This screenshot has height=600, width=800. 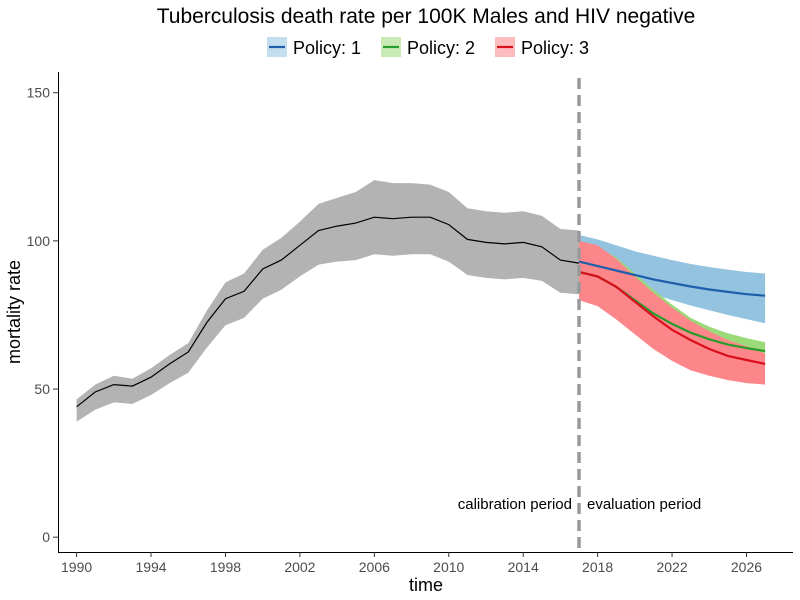 What do you see at coordinates (411, 563) in the screenshot?
I see `x-ticks: 1990 1994 1998 2002 2006 2010 2014 2018 2022 2026` at bounding box center [411, 563].